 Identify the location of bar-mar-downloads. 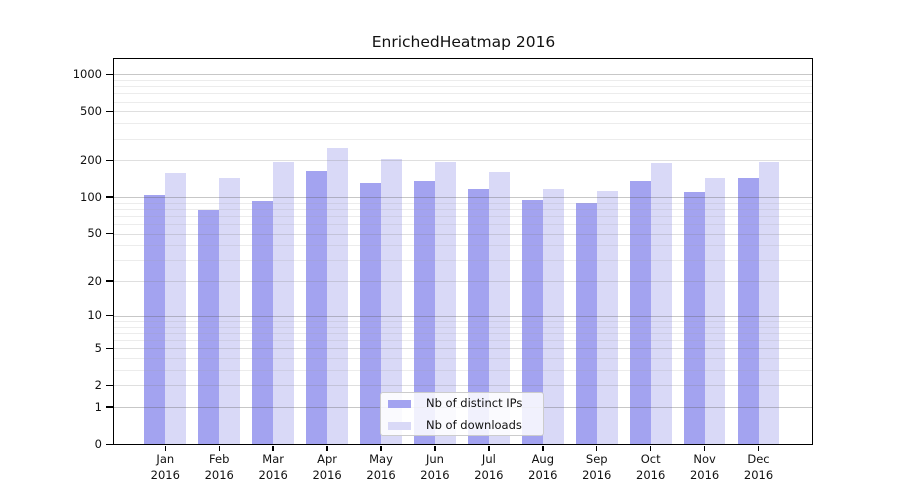
(284, 303).